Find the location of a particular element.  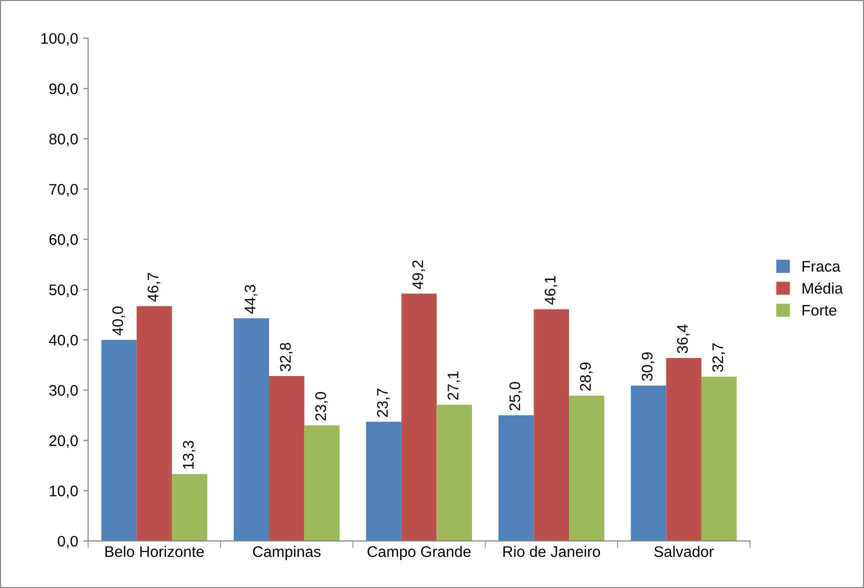

data-label: 49,2 is located at coordinates (418, 275).